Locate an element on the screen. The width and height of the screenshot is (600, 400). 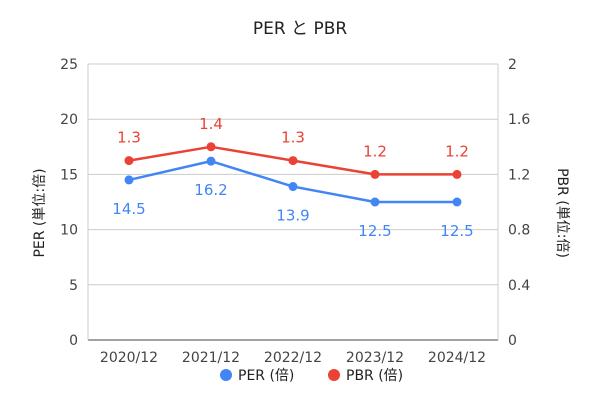
chart-title: PER と PBR is located at coordinates (300, 29).